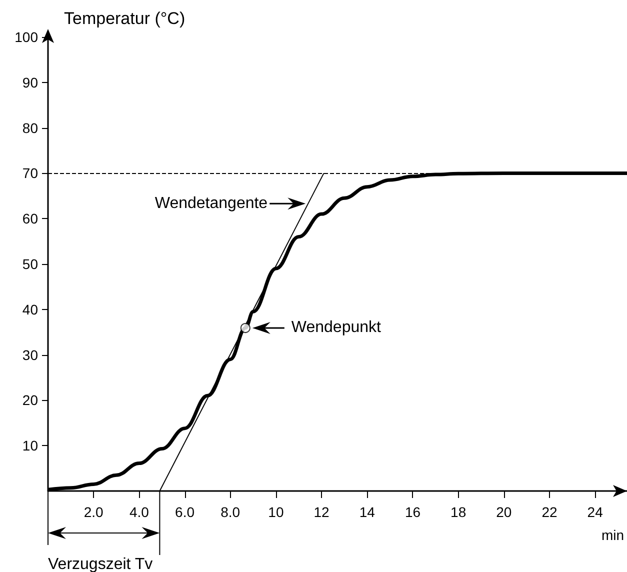  Describe the element at coordinates (276, 512) in the screenshot. I see `x-tick-label: 10` at that location.